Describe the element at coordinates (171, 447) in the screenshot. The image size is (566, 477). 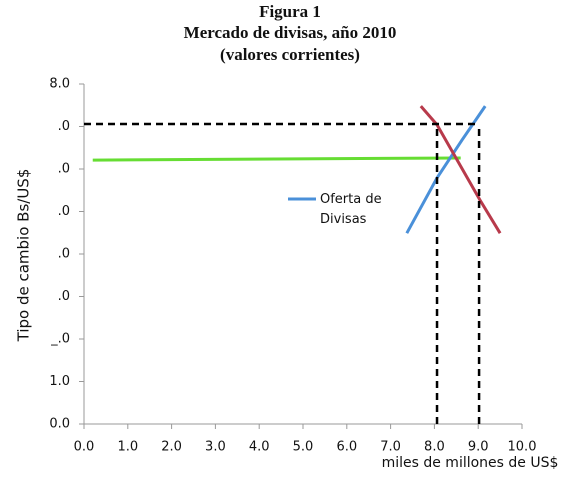
I see `x-tick-label: 2.0` at that location.